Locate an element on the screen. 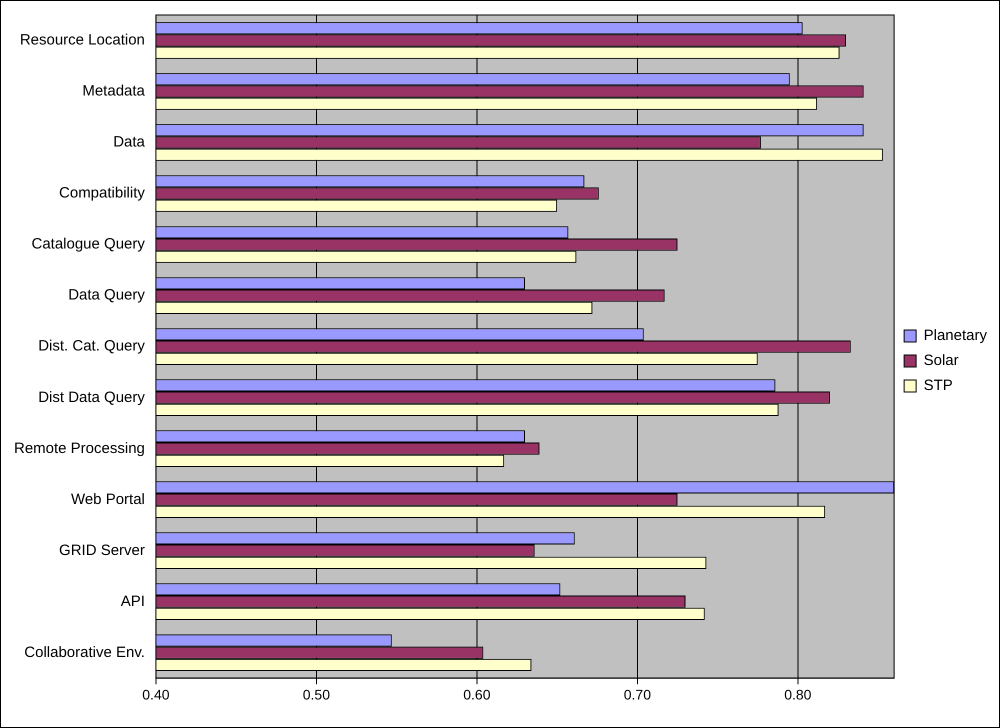  y-tick-label: Catalogue Query is located at coordinates (88, 244).